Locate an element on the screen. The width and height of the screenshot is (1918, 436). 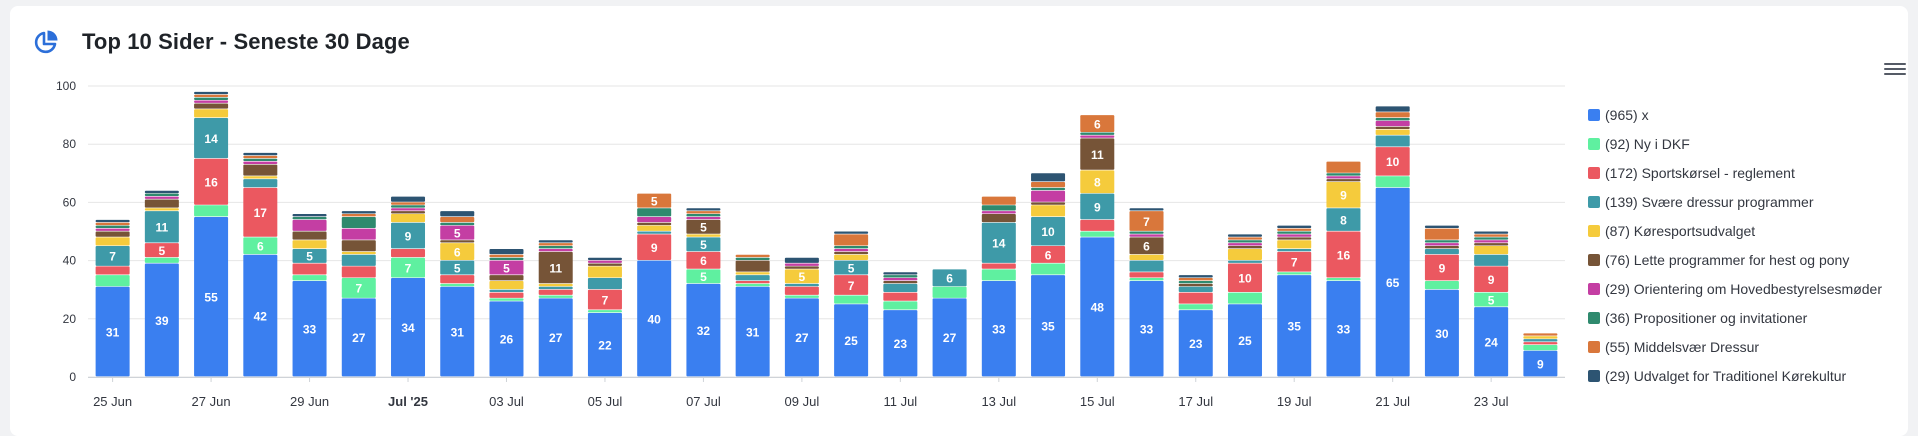
x-tick-label: 11 Jul is located at coordinates (900, 401).